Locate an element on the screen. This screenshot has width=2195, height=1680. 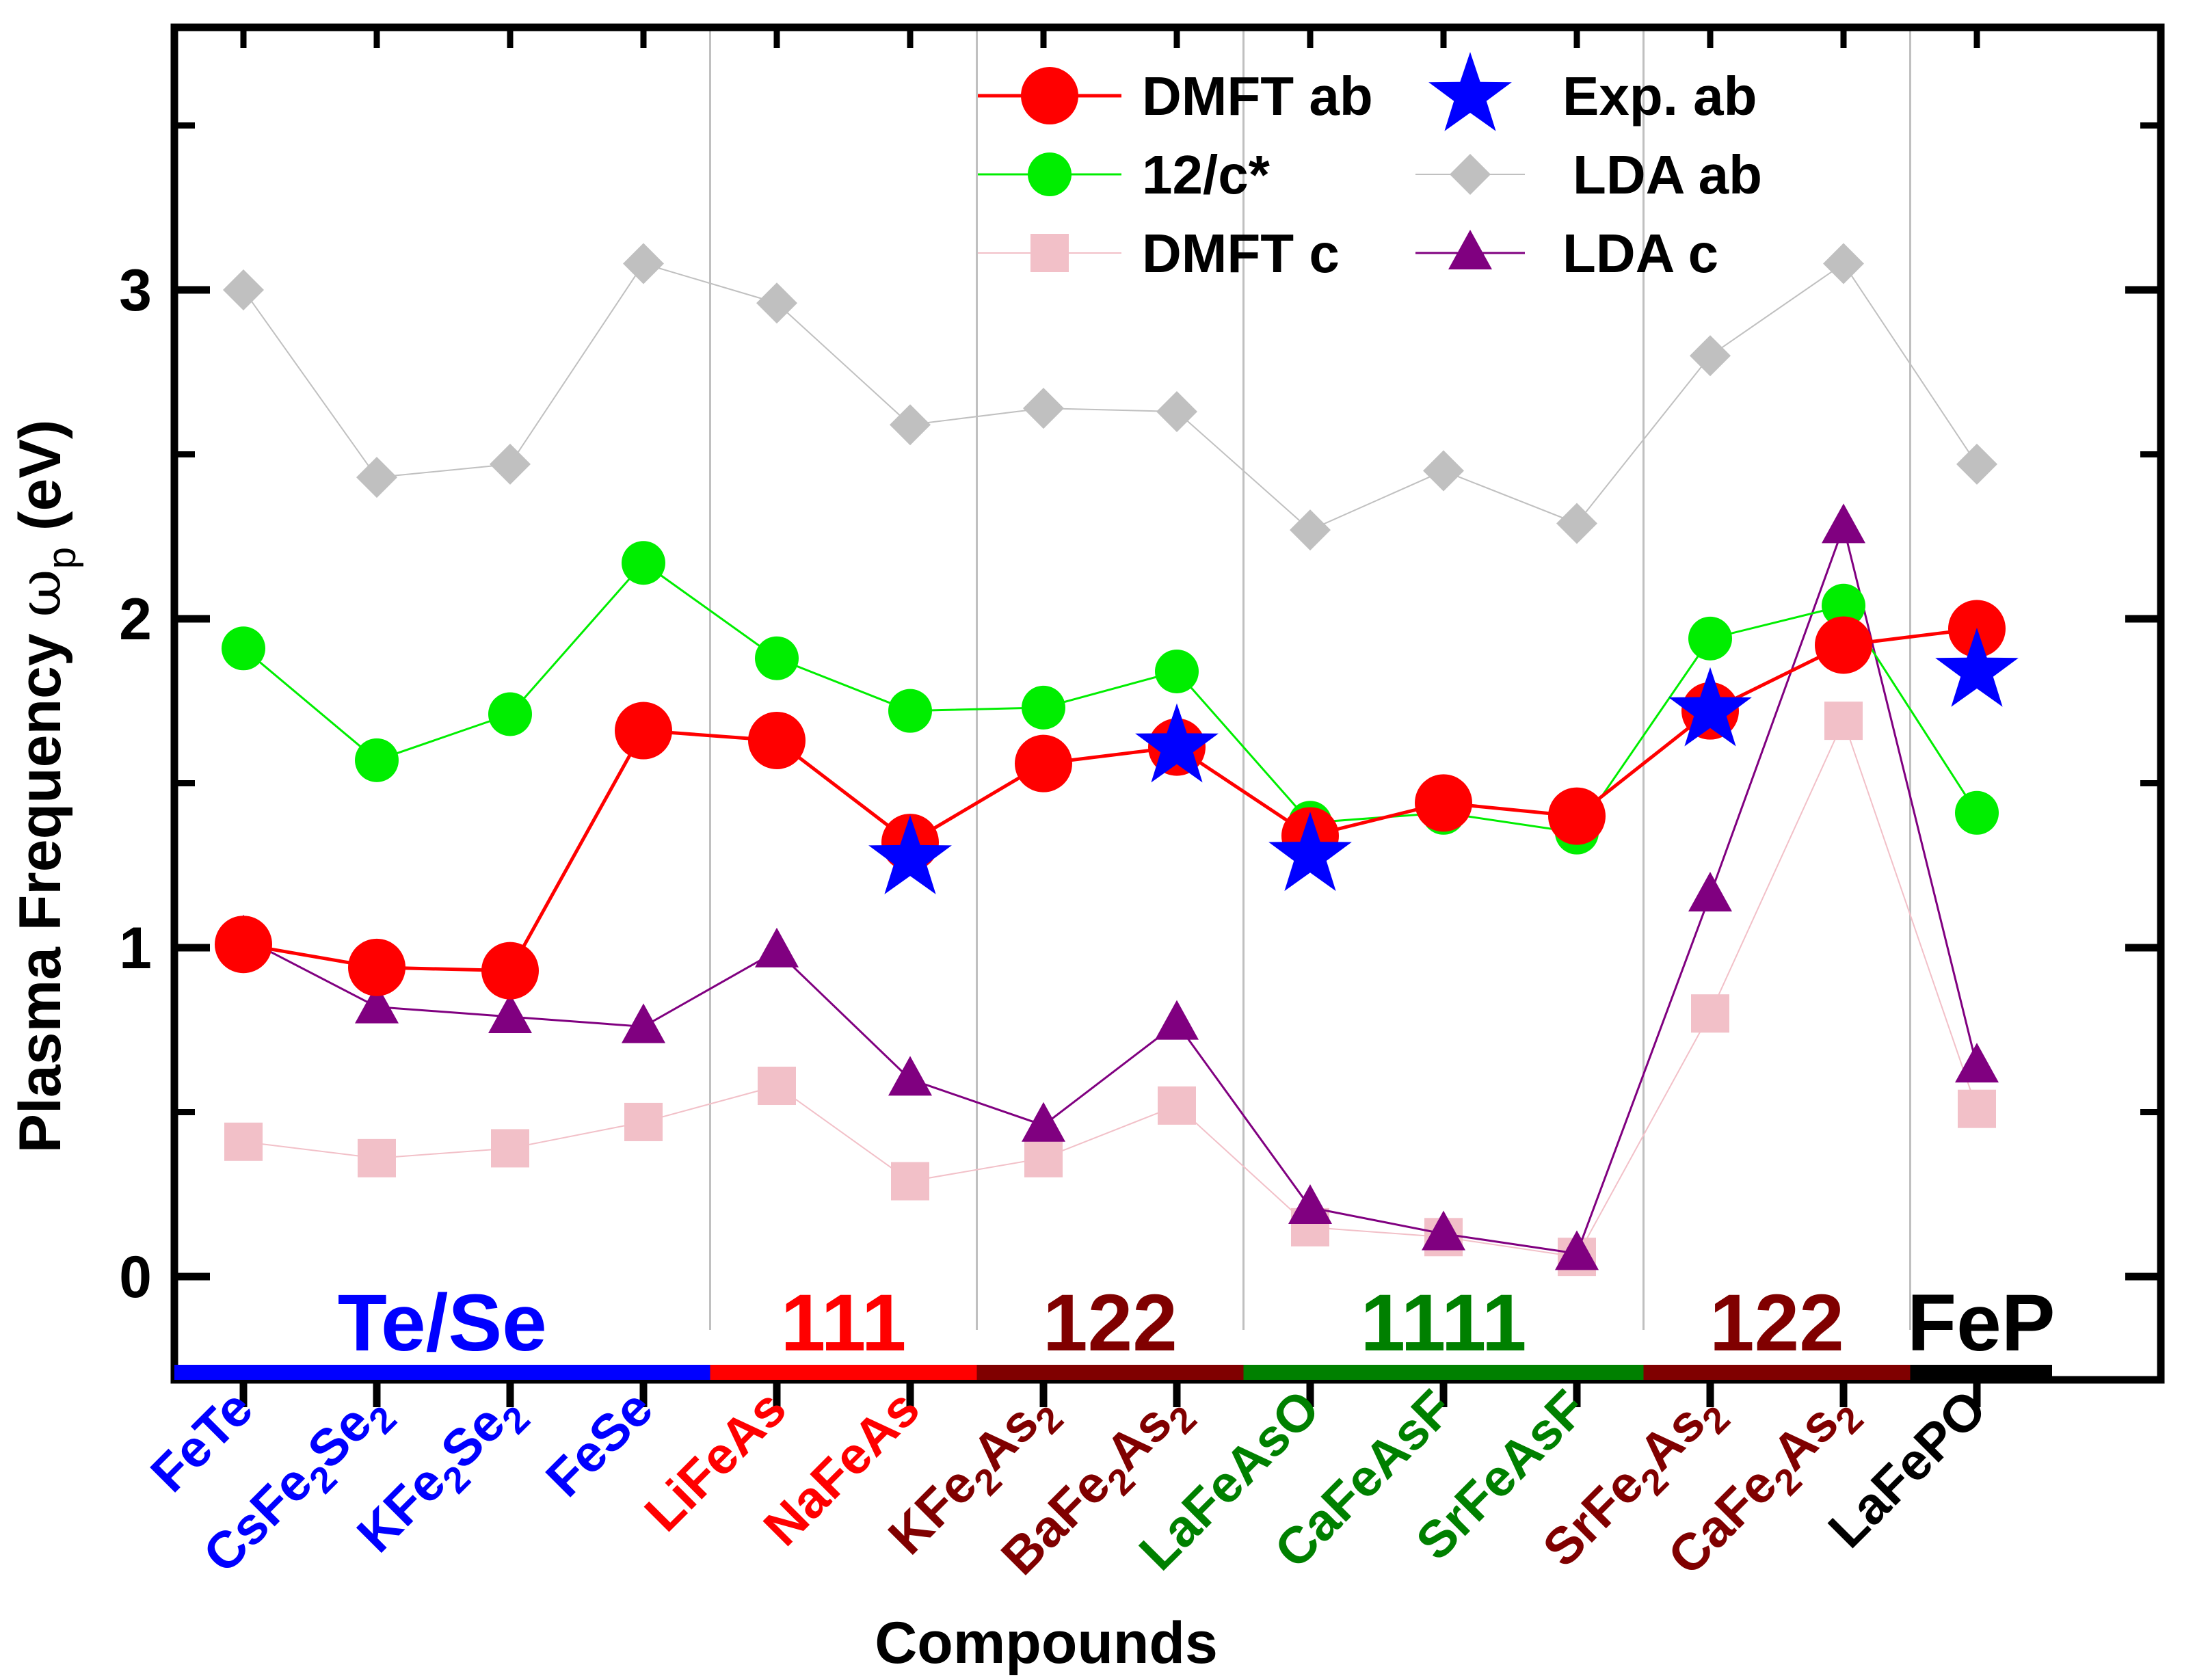
y-tick-label: 2 is located at coordinates (135, 619).